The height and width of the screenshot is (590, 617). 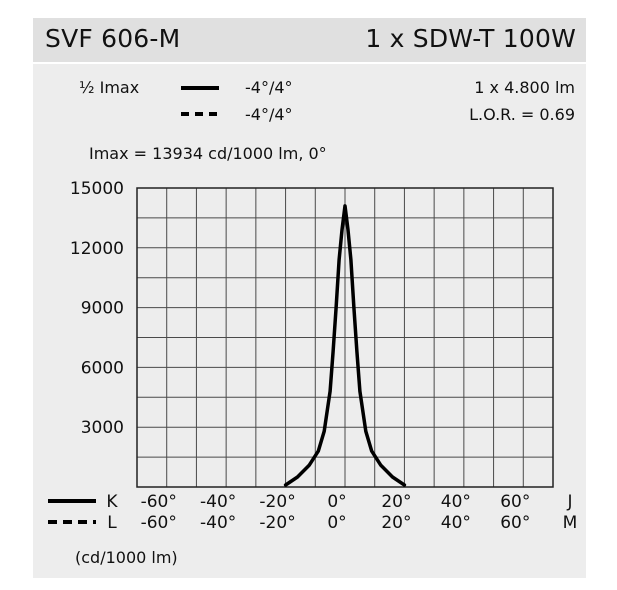 I want to click on axis-row-end: M, so click(x=570, y=523).